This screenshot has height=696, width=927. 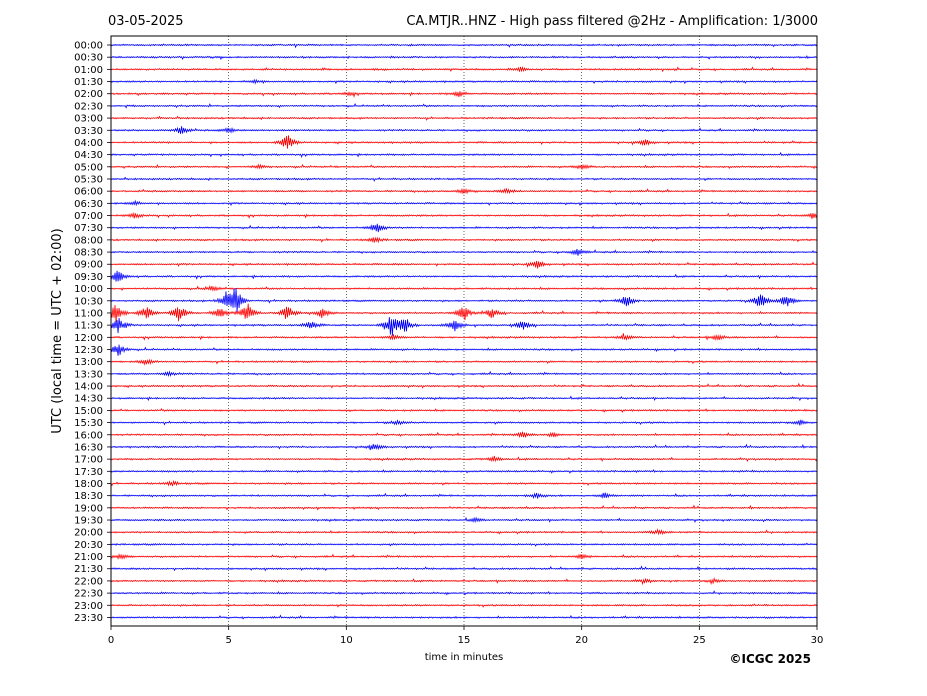 What do you see at coordinates (88, 240) in the screenshot?
I see `y-tick-label: 08:00` at bounding box center [88, 240].